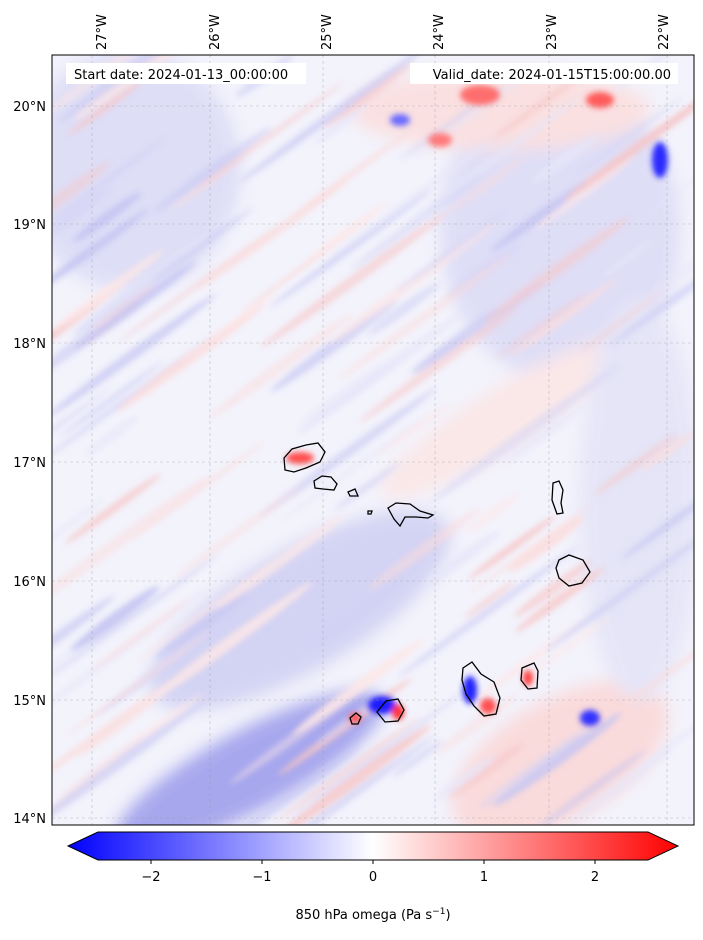 The height and width of the screenshot is (940, 703). I want to click on colorbar: −2 −1 0 1 2 850 hPa omega (Pa s−1), so click(373, 877).